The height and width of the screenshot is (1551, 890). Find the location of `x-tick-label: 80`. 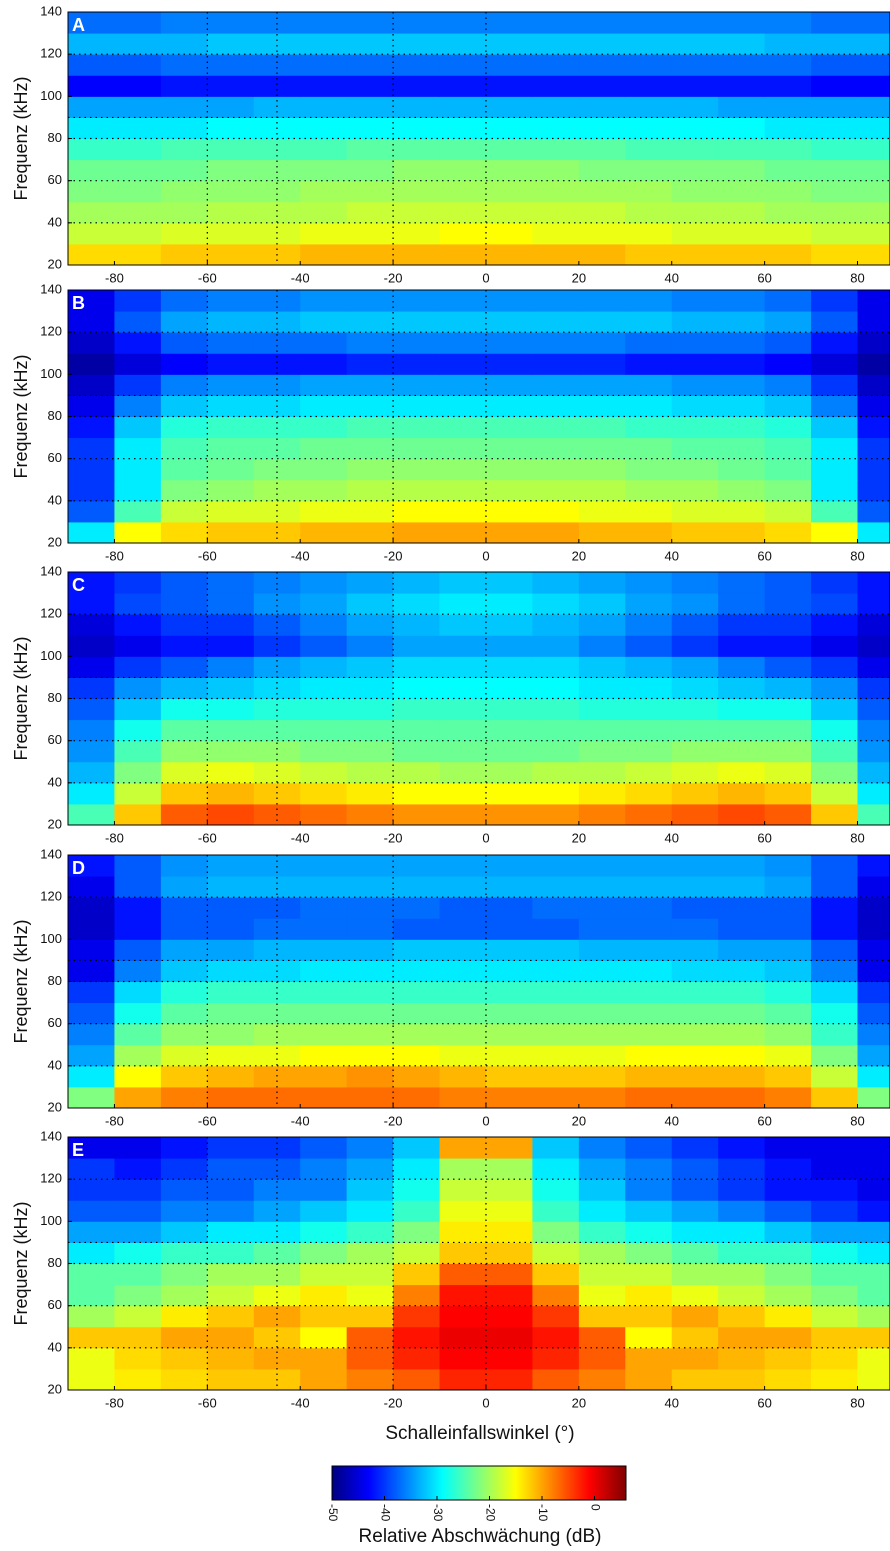

x-tick-label: 80 is located at coordinates (857, 555).